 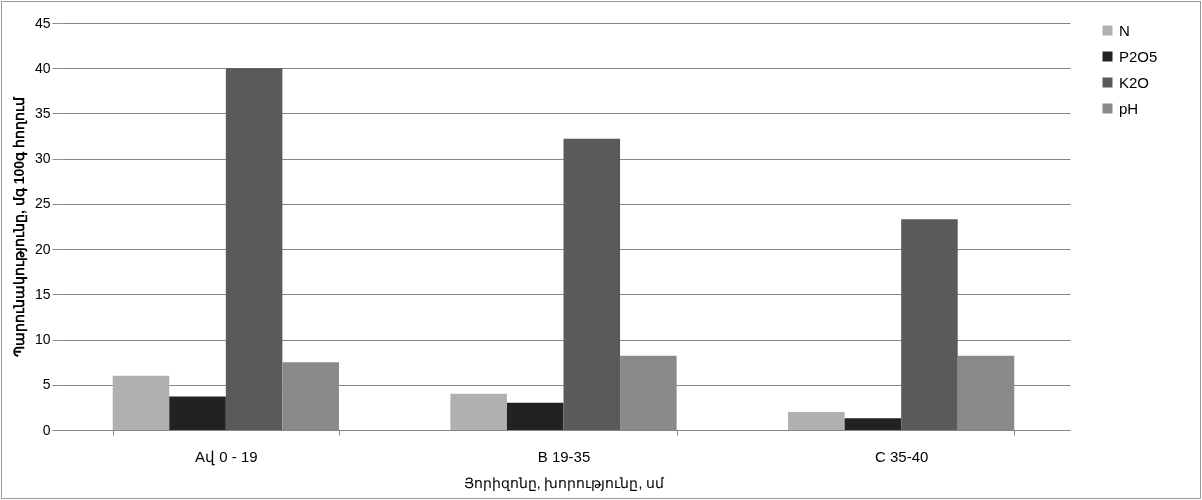 I want to click on y-tick-label: 5, so click(x=46, y=384).